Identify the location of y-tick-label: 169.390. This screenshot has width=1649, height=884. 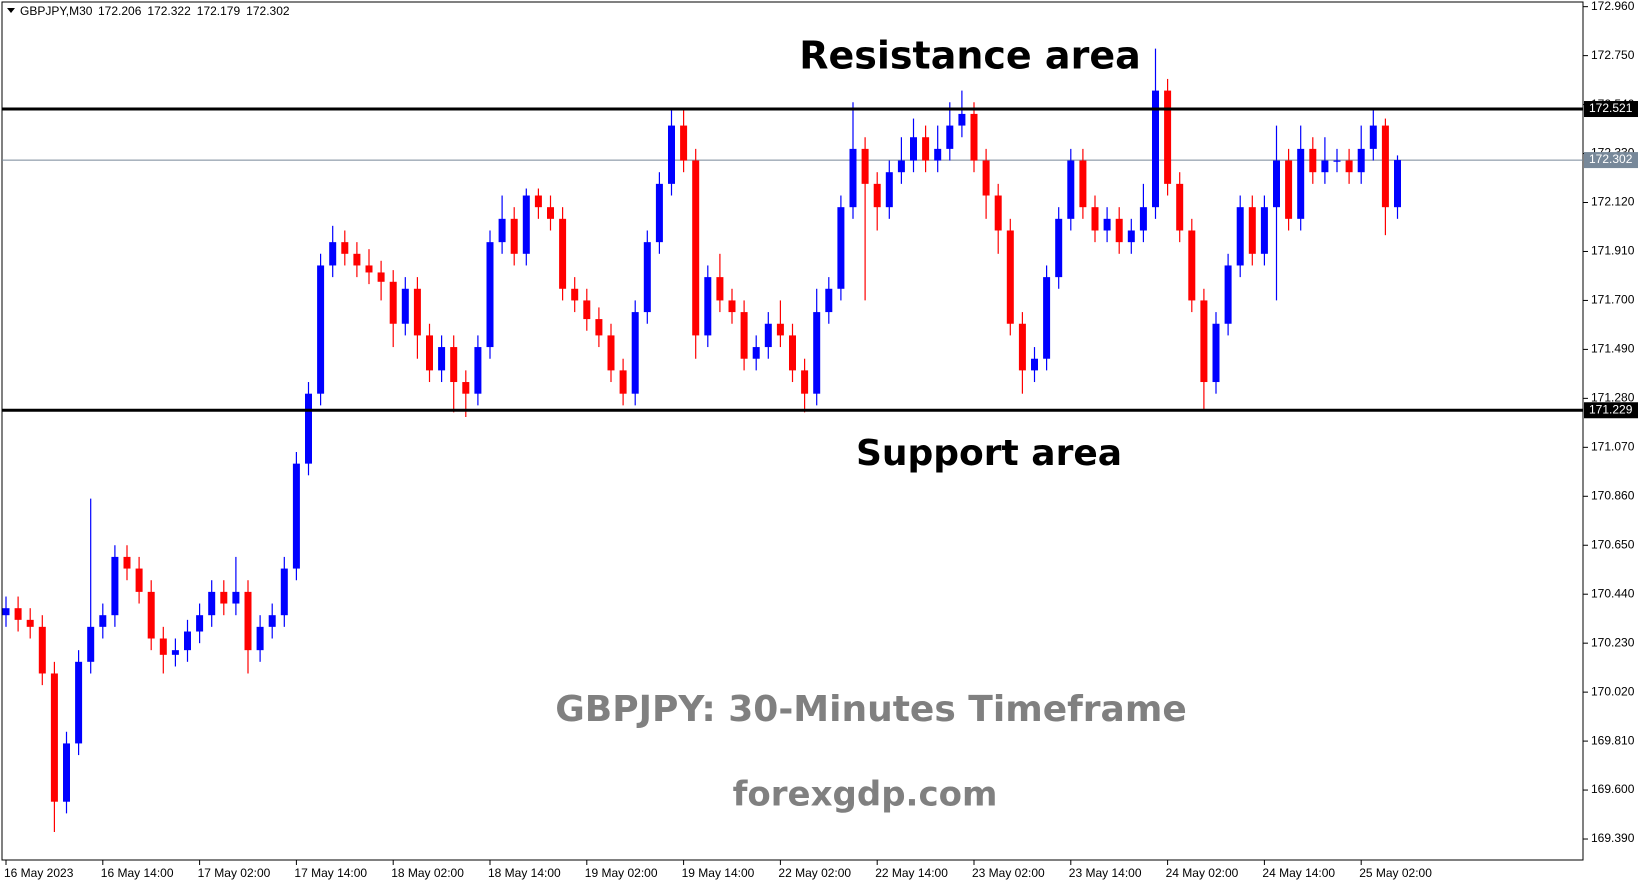
(1613, 838).